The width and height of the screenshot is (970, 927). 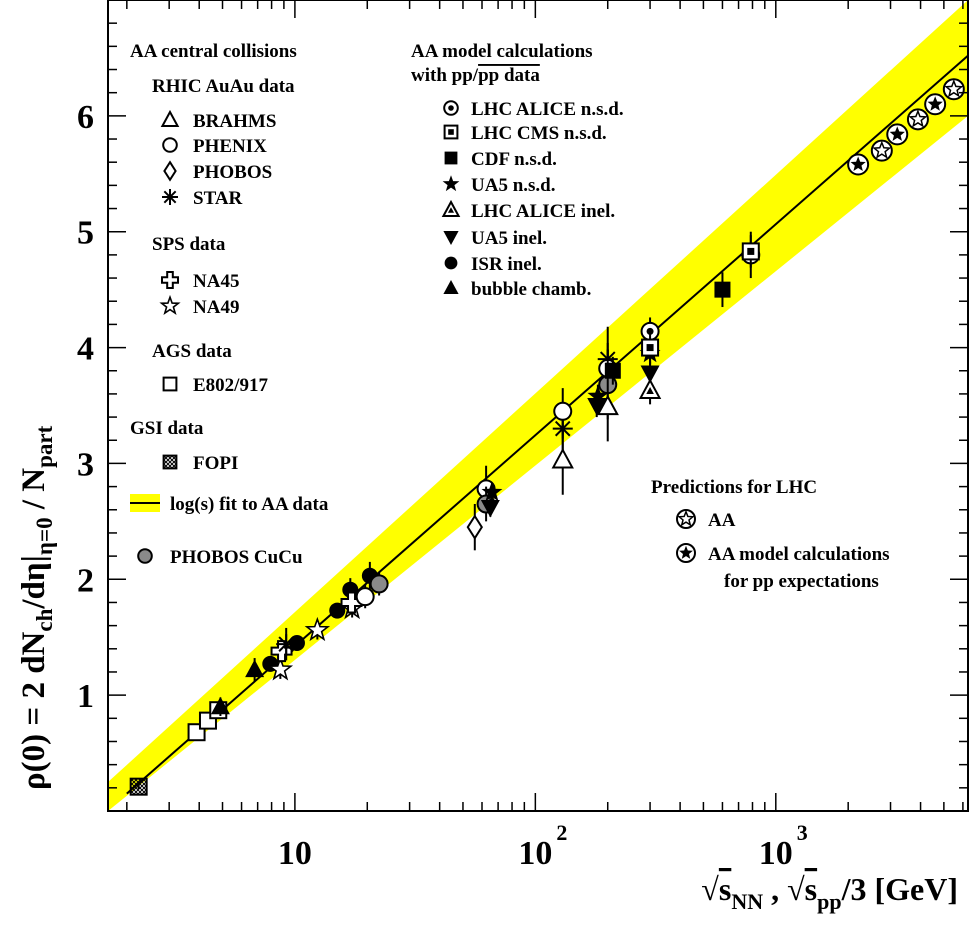 What do you see at coordinates (799, 554) in the screenshot?
I see `legend-item-label: AA model calculations` at bounding box center [799, 554].